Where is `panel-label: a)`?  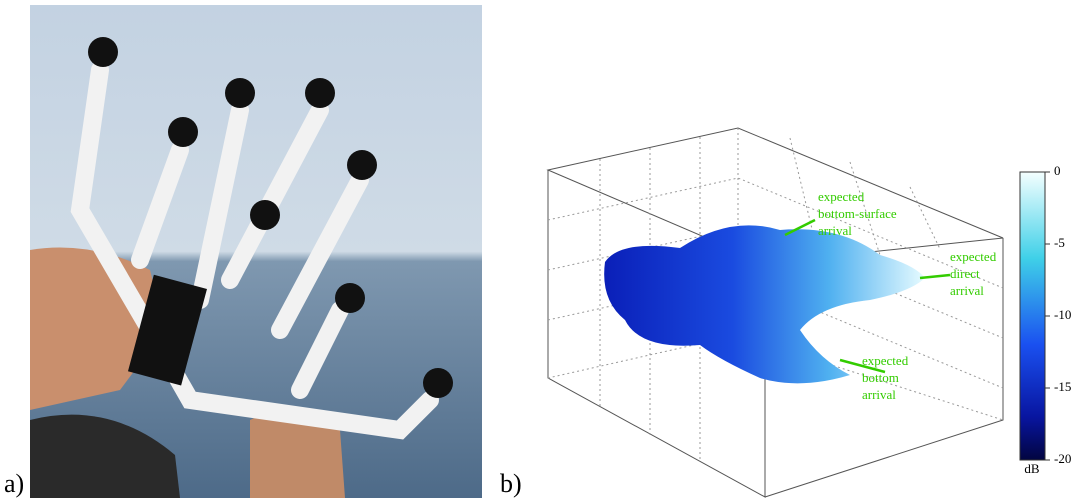
panel-label: a) is located at coordinates (14, 483).